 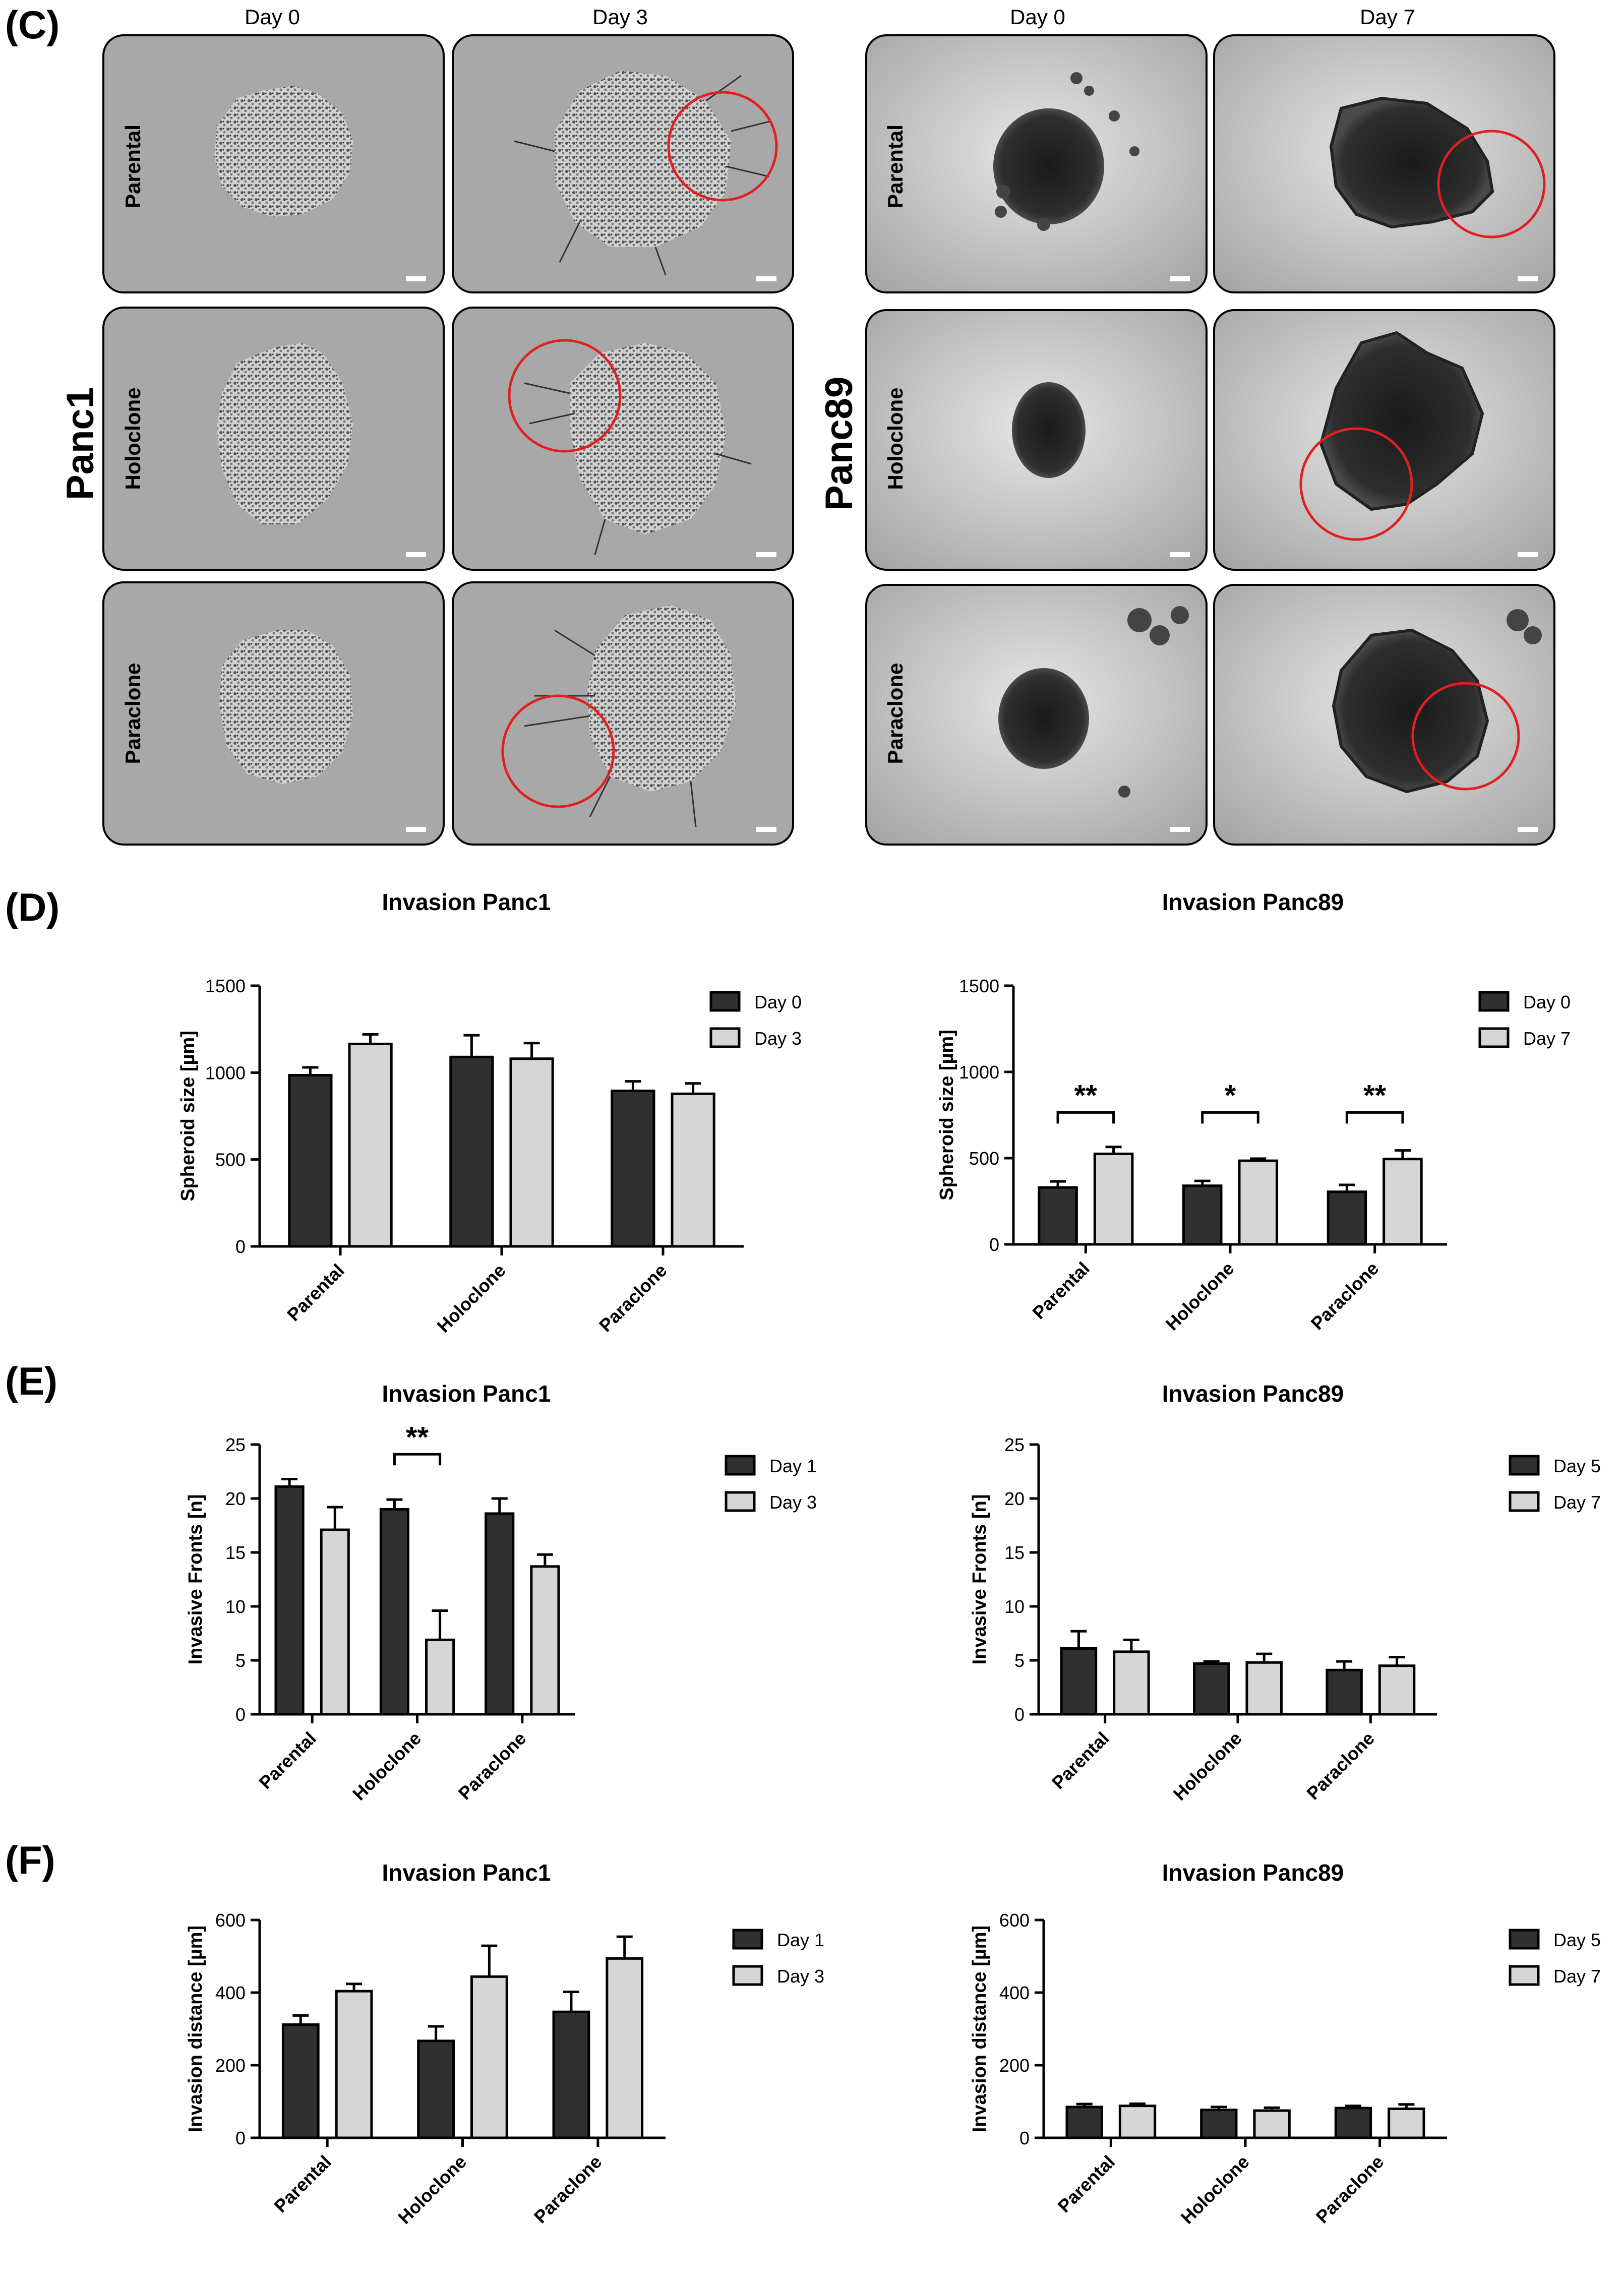 What do you see at coordinates (31, 1381) in the screenshot?
I see `panel-label-e: (E)` at bounding box center [31, 1381].